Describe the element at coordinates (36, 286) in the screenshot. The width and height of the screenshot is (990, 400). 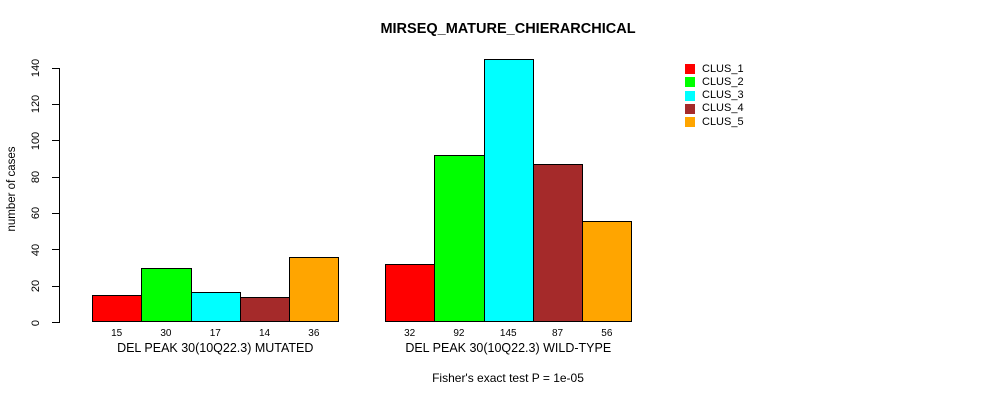
I see `y-tick-label: 20` at that location.